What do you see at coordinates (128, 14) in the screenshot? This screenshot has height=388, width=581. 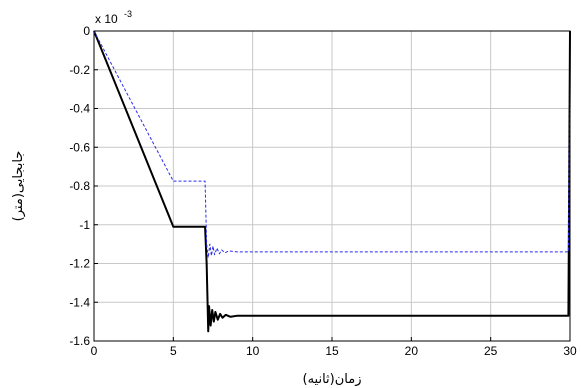 I see `exponent-power: -3` at bounding box center [128, 14].